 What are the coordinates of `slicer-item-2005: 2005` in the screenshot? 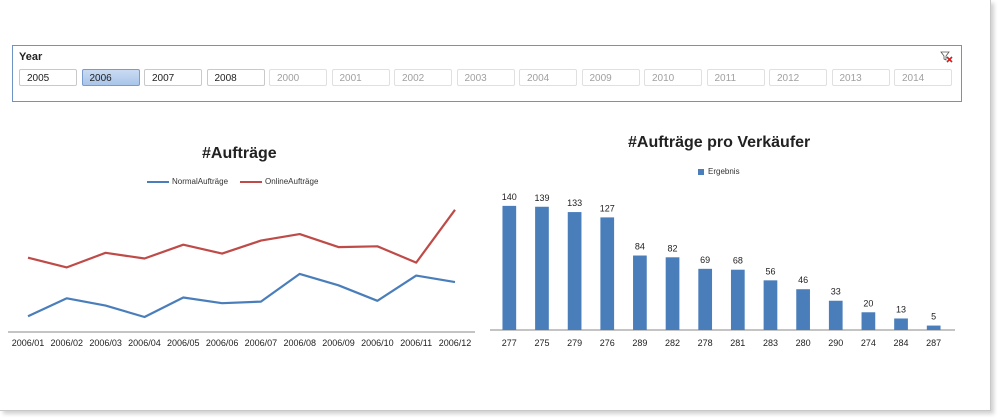 It's located at (48, 77).